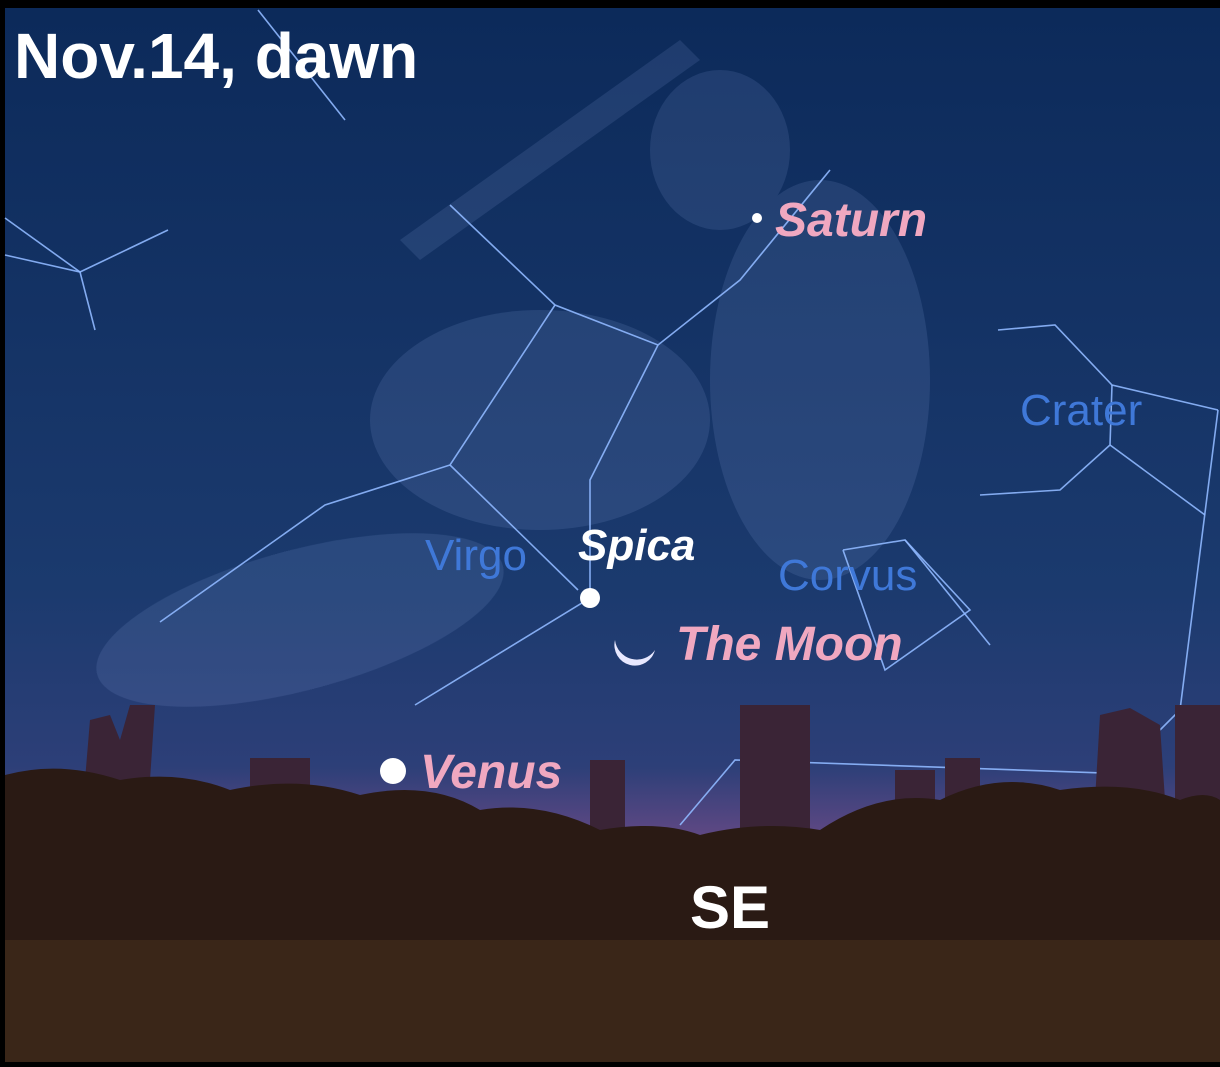  What do you see at coordinates (652, 772) in the screenshot?
I see `buildings` at bounding box center [652, 772].